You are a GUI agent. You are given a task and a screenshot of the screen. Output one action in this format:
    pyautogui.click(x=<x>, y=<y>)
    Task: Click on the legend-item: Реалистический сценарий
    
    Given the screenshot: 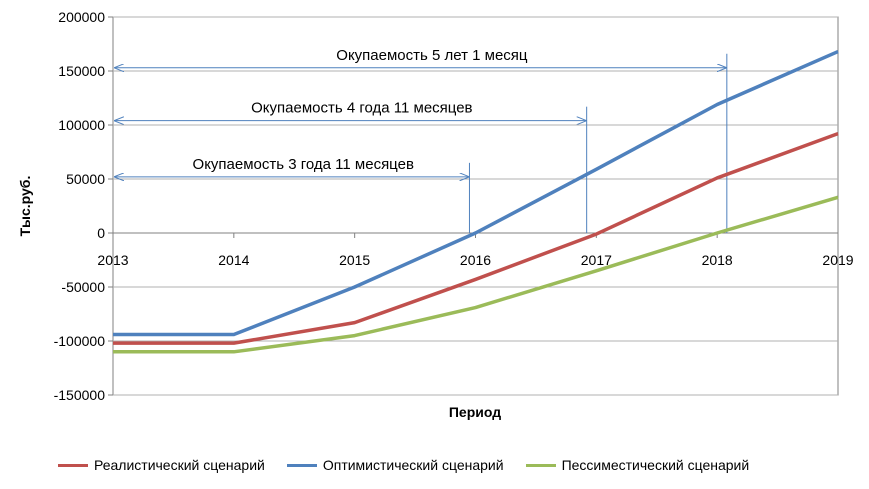 What is the action you would take?
    pyautogui.click(x=161, y=465)
    